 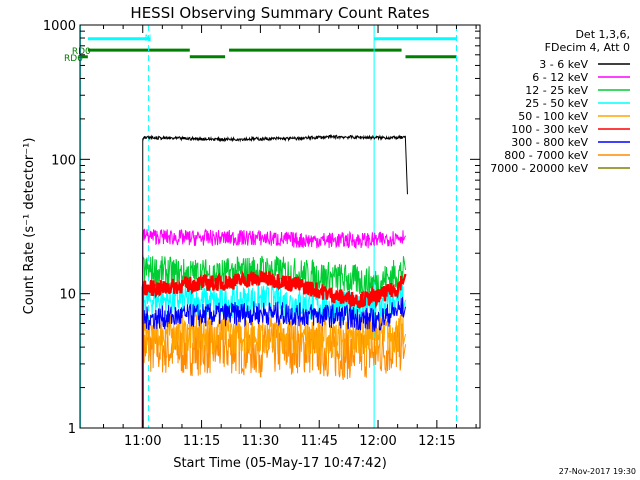 I want to click on series-line-50-to-100keV, so click(x=274, y=370).